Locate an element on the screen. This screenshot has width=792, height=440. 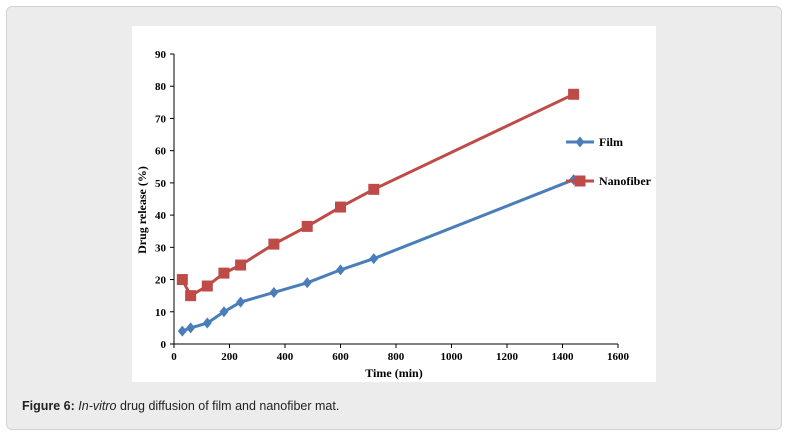
x-tick-label: 800 is located at coordinates (396, 357).